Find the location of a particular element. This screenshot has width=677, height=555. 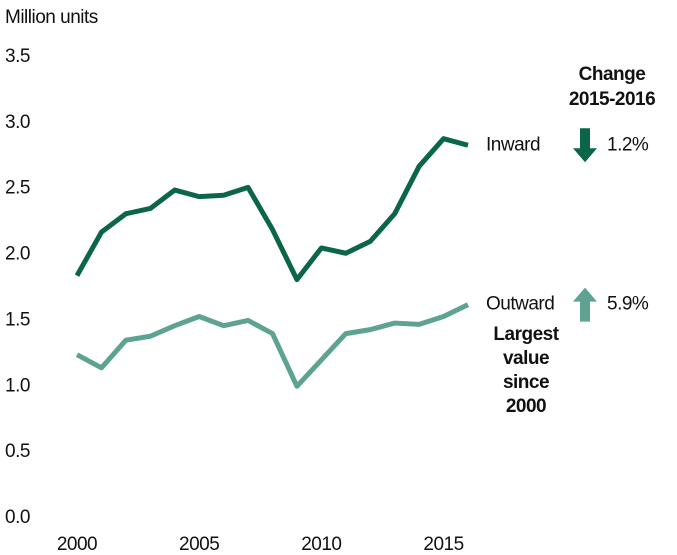

y-tick-label: 0.0 is located at coordinates (17, 517).